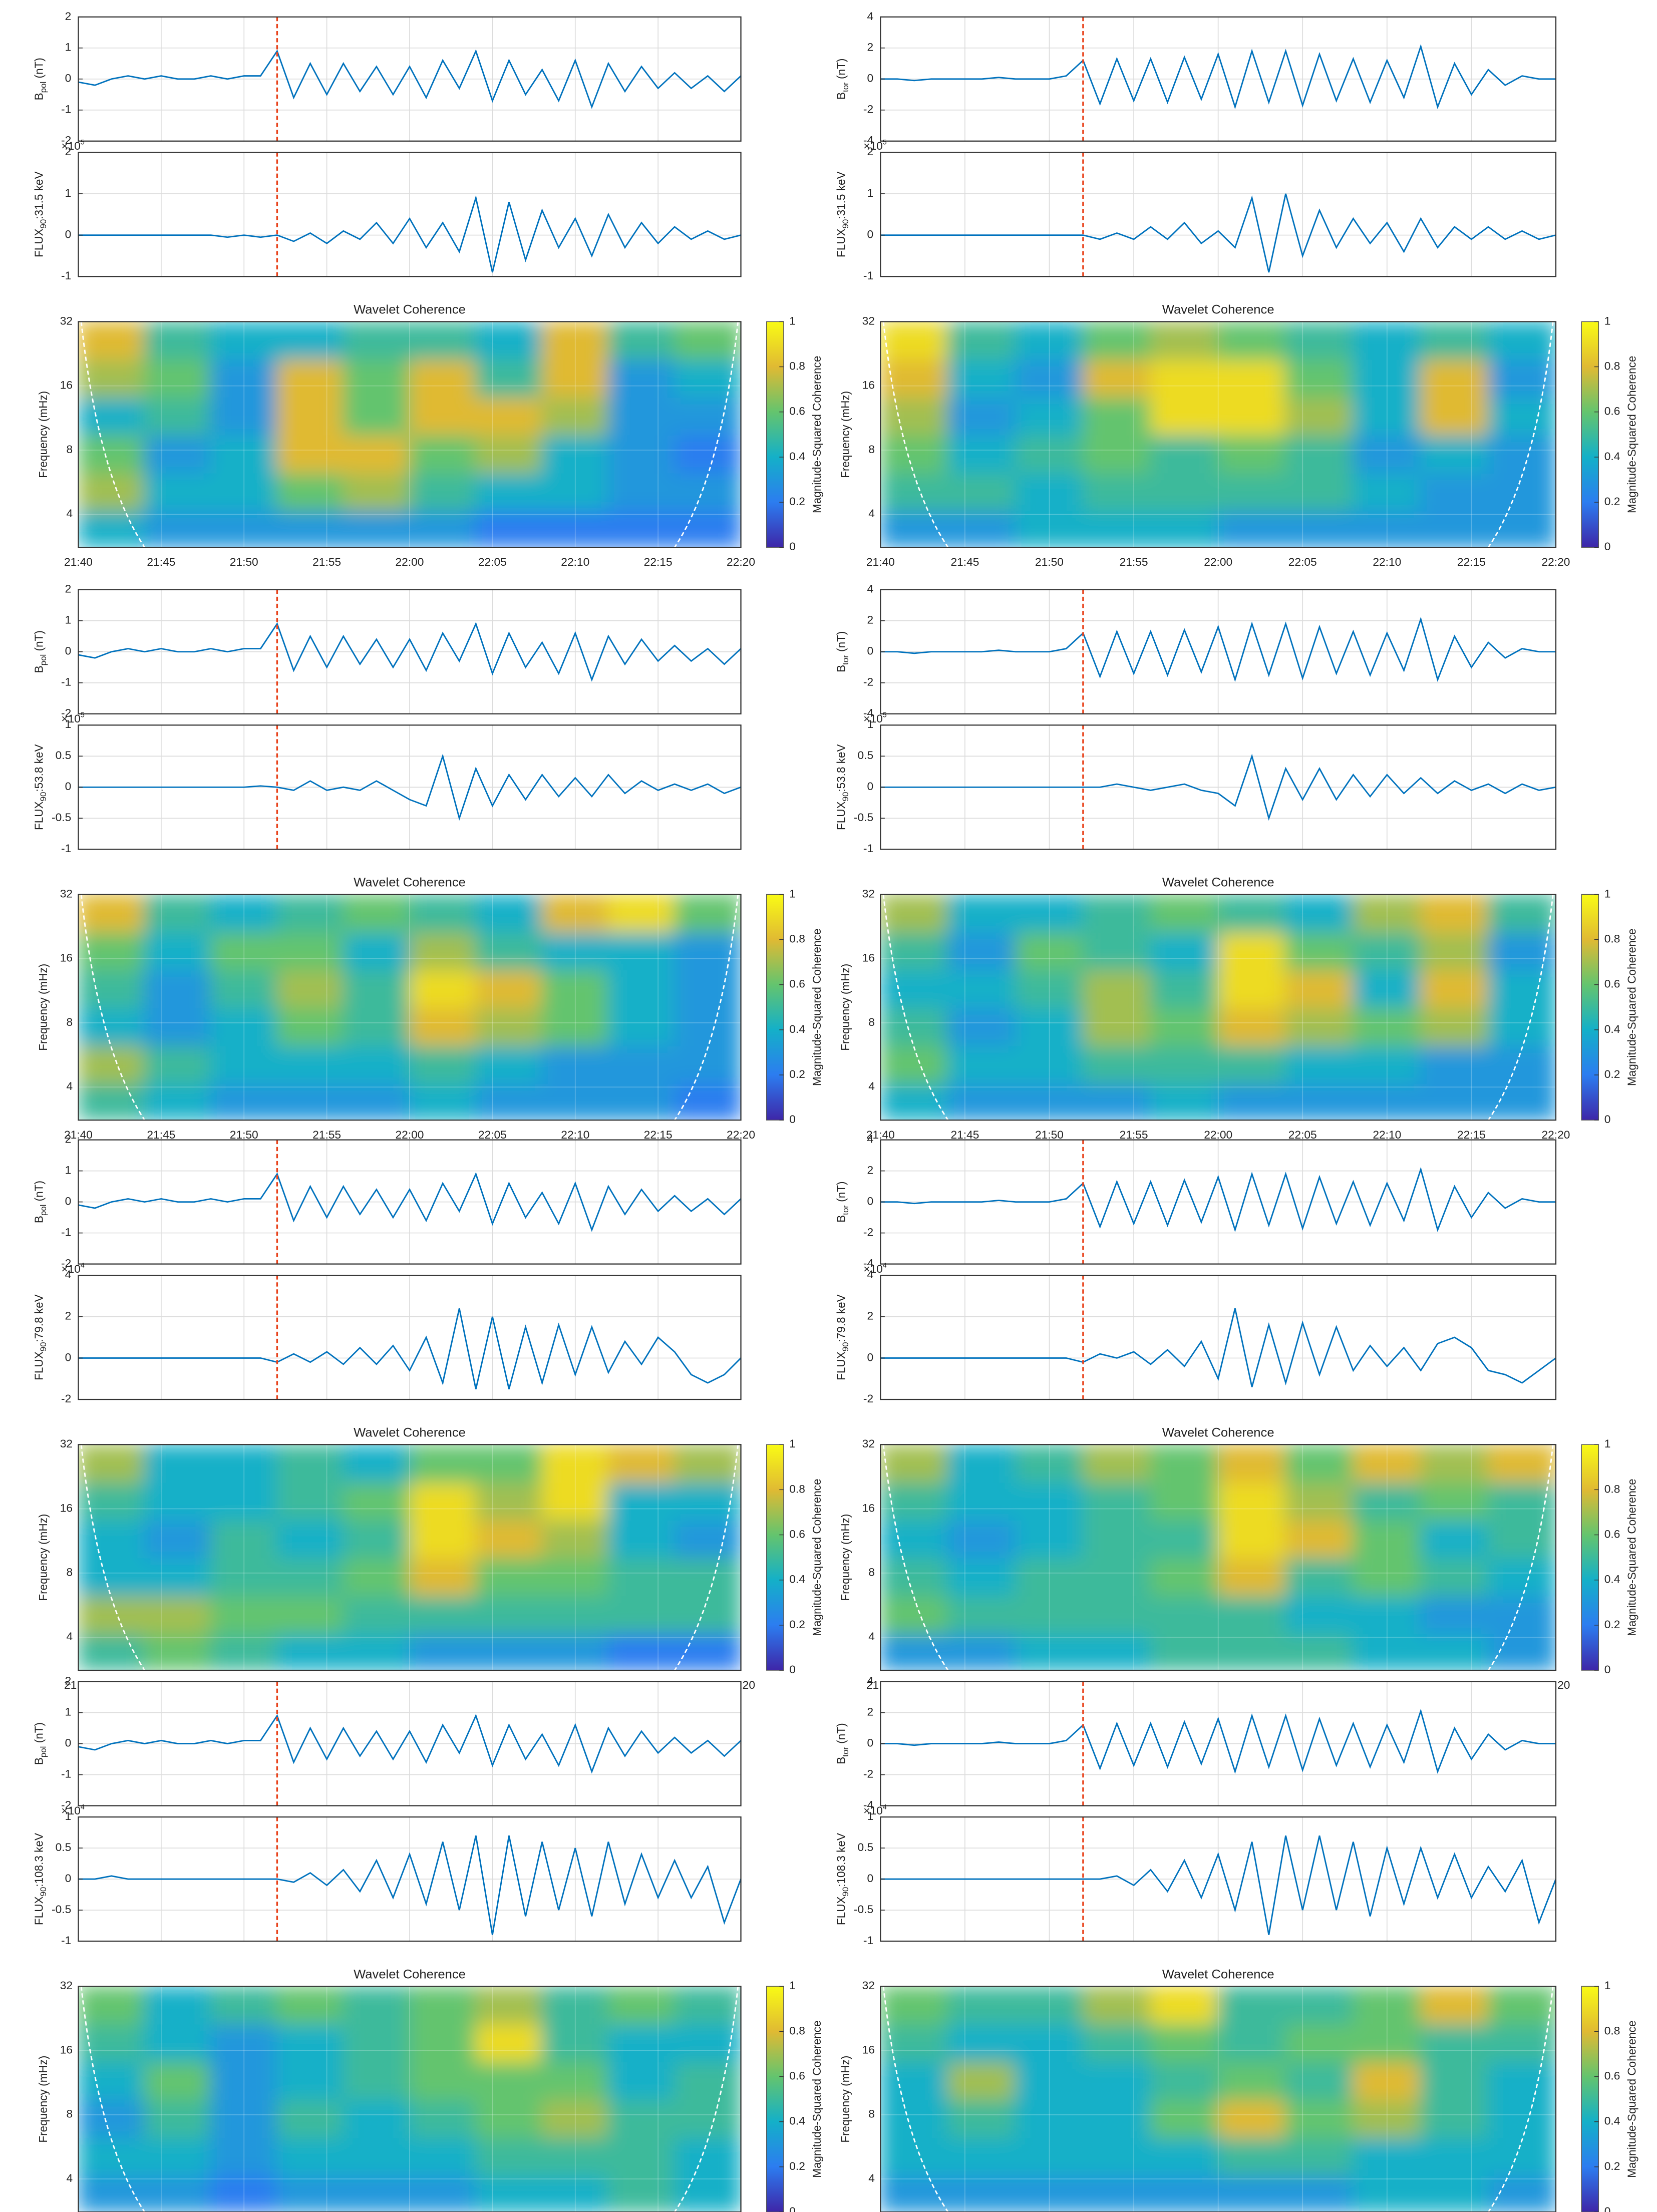 This screenshot has width=1657, height=2212. Describe the element at coordinates (885, 1265) in the screenshot. I see `exponent-power: 4` at that location.